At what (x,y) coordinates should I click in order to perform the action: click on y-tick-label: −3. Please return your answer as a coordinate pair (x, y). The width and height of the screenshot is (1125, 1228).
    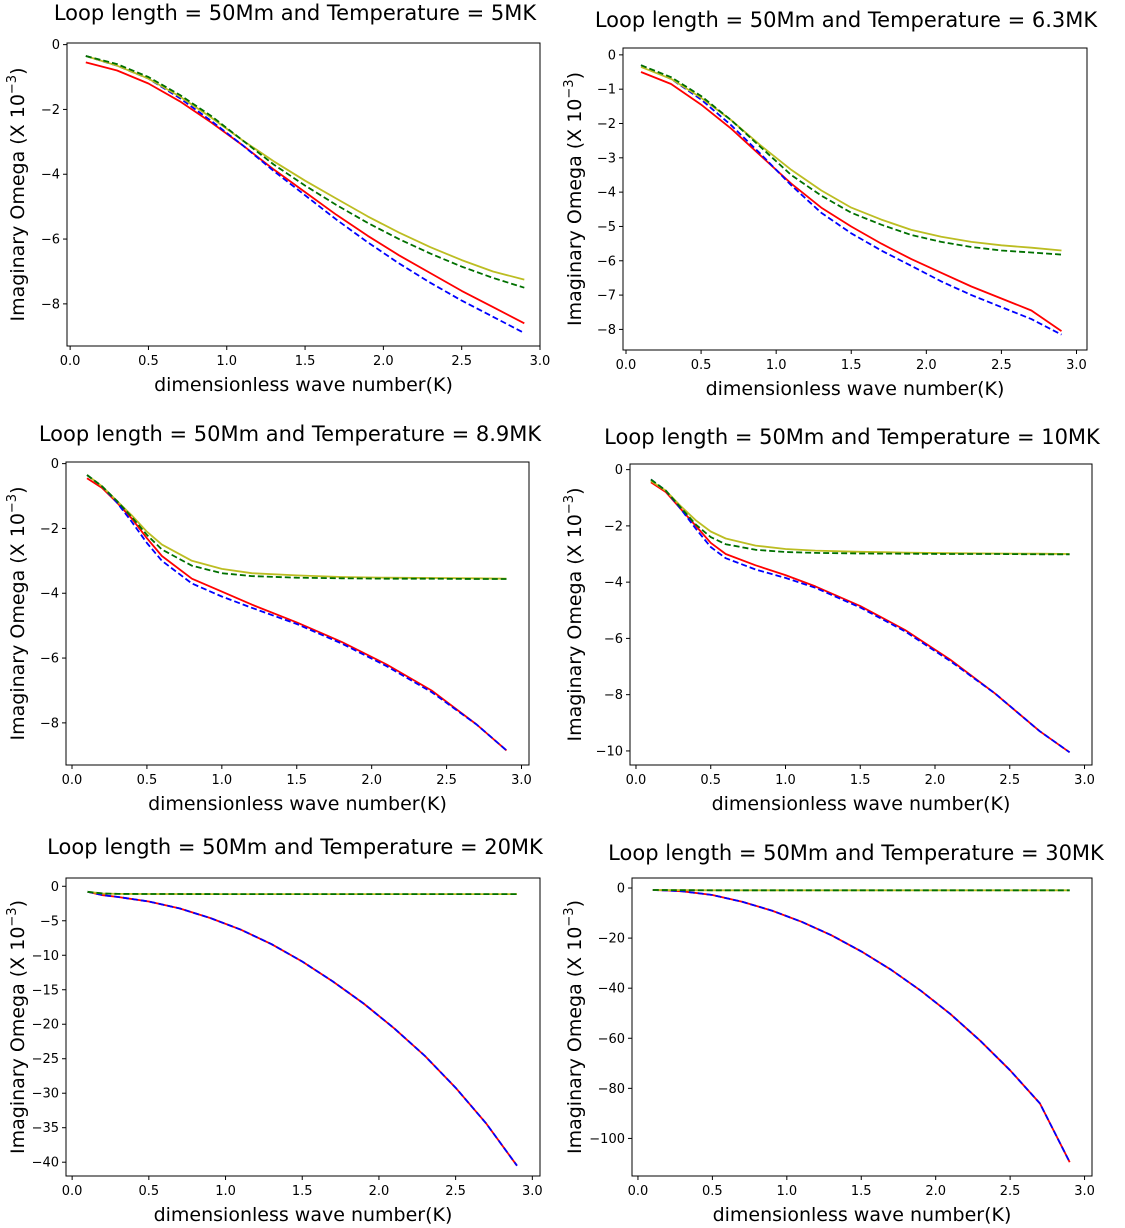
    Looking at the image, I should click on (606, 158).